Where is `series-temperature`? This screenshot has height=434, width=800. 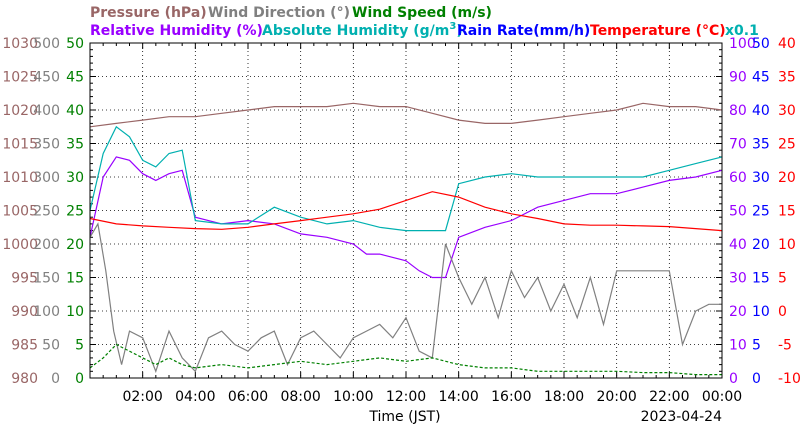 series-temperature is located at coordinates (406, 211).